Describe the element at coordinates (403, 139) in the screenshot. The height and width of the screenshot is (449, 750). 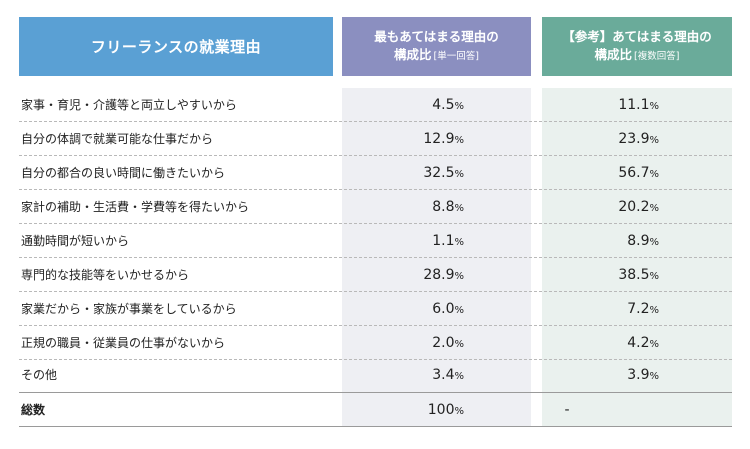
I see `row-value-a: 12.9%` at that location.